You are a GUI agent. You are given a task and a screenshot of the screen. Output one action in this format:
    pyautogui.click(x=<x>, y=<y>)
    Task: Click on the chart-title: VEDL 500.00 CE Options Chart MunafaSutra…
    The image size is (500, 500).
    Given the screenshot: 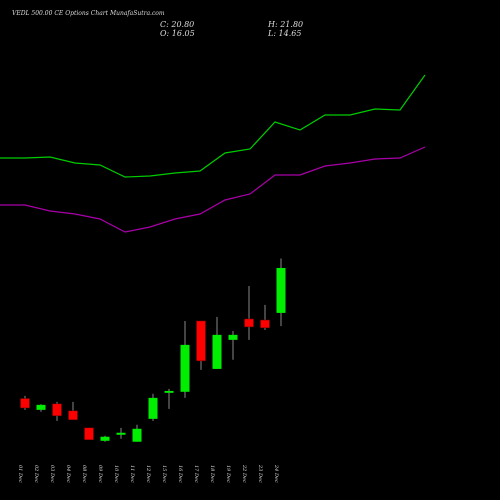 What is the action you would take?
    pyautogui.click(x=88, y=13)
    